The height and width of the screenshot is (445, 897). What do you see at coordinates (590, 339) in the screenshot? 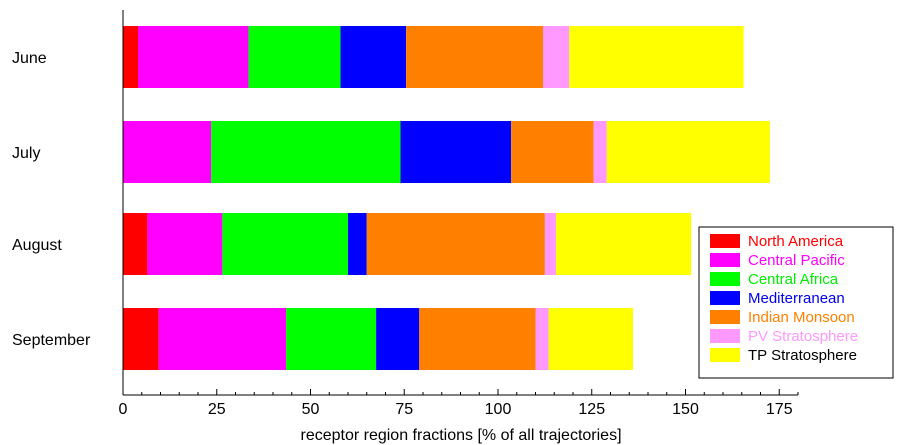
I see `bar-segment-september-tp-stratosphere` at bounding box center [590, 339].